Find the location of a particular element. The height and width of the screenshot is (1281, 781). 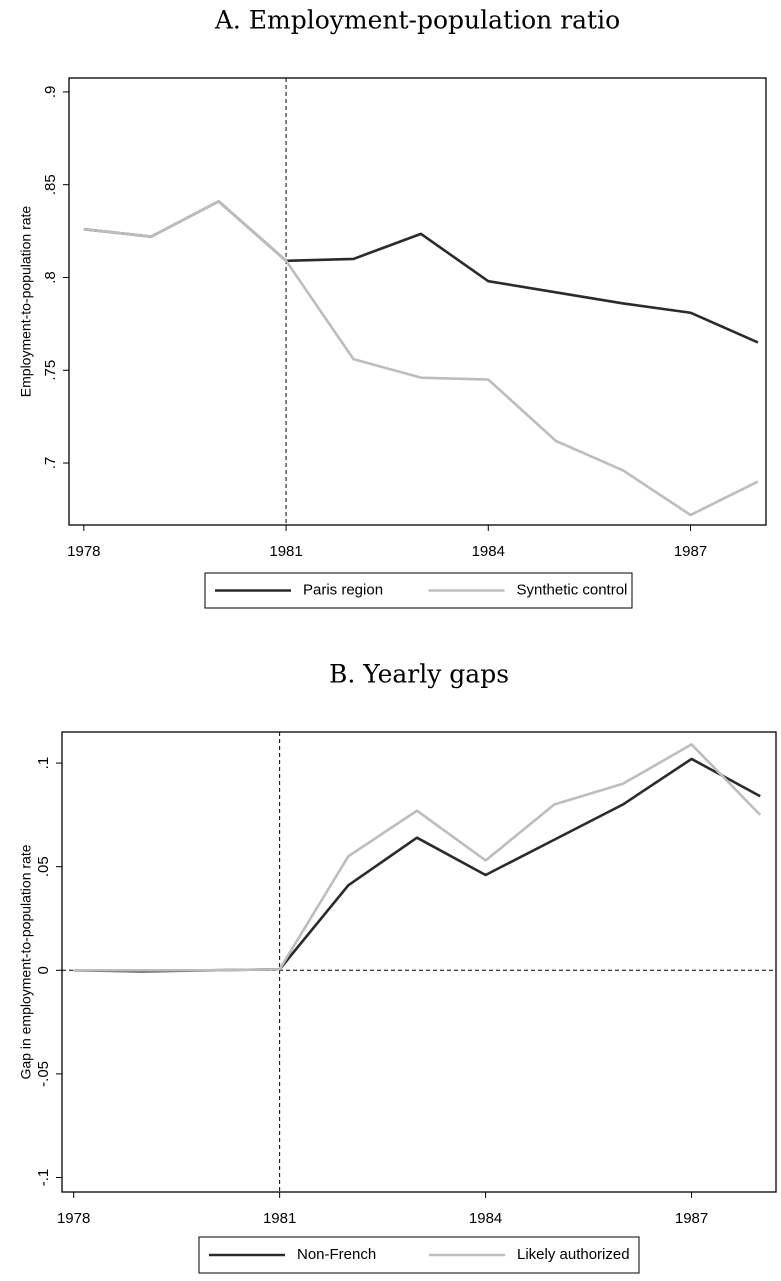

legend-label: Likely authorized is located at coordinates (573, 1254).